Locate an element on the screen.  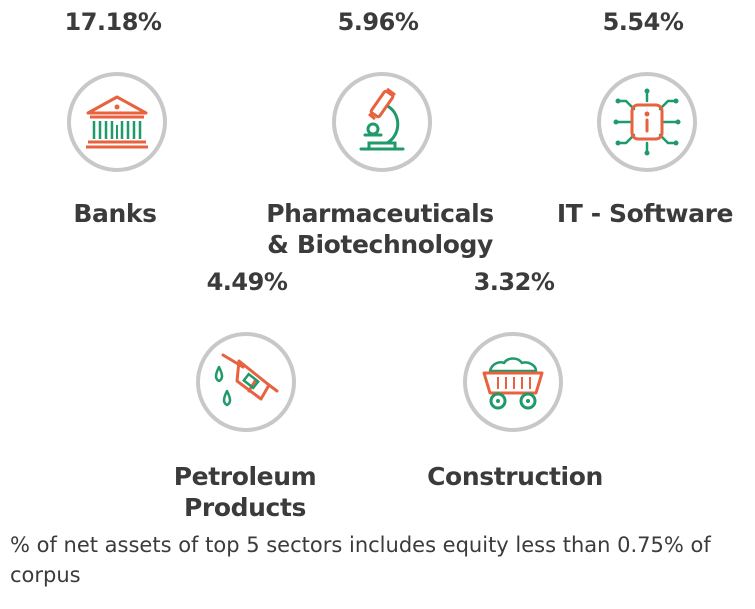
mining-cart-icon is located at coordinates (513, 382).